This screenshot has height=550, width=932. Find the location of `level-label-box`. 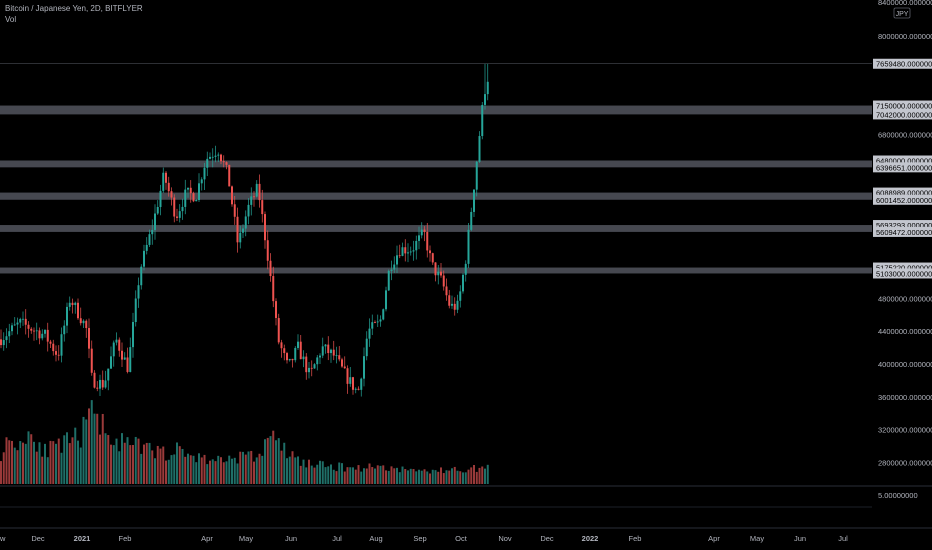

level-label-box is located at coordinates (902, 192).